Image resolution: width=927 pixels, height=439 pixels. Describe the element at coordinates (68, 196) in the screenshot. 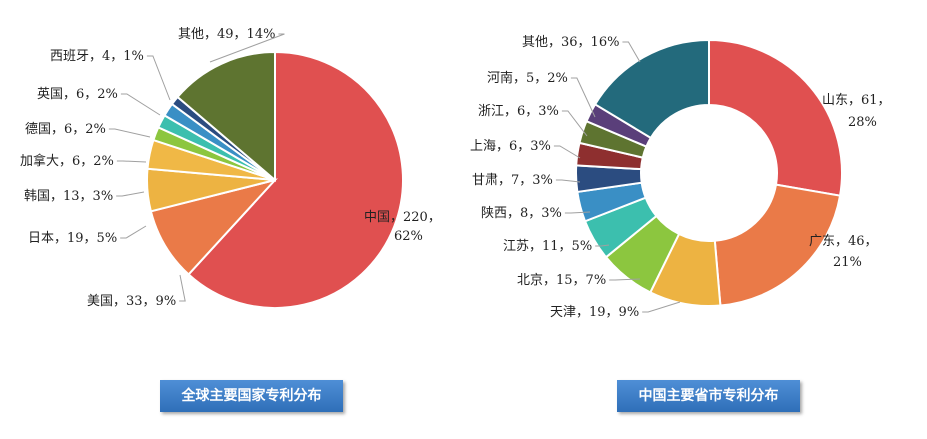

I see `slice-label: 韩国，13，3%` at that location.